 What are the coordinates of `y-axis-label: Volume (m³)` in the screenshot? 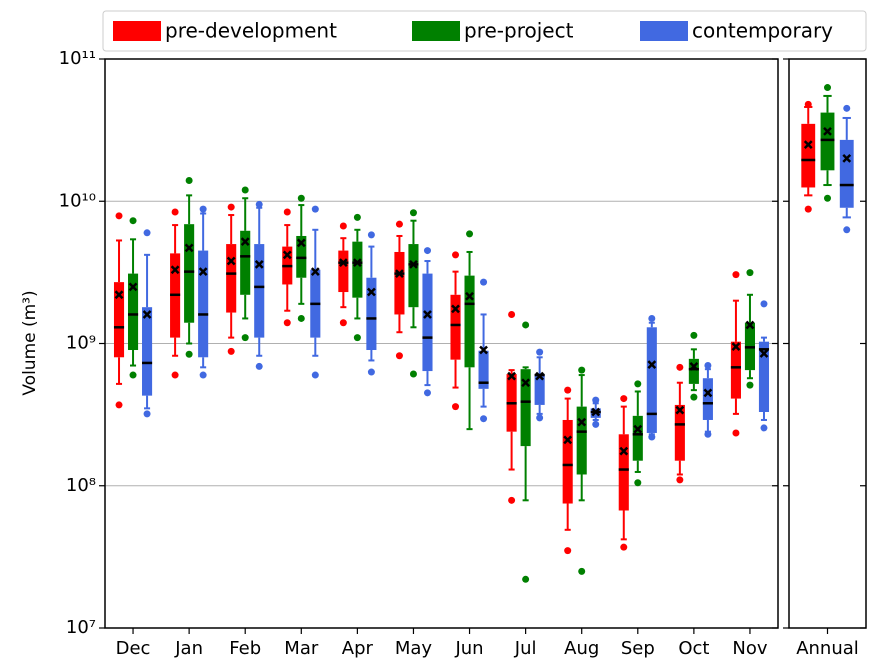 It's located at (30, 342).